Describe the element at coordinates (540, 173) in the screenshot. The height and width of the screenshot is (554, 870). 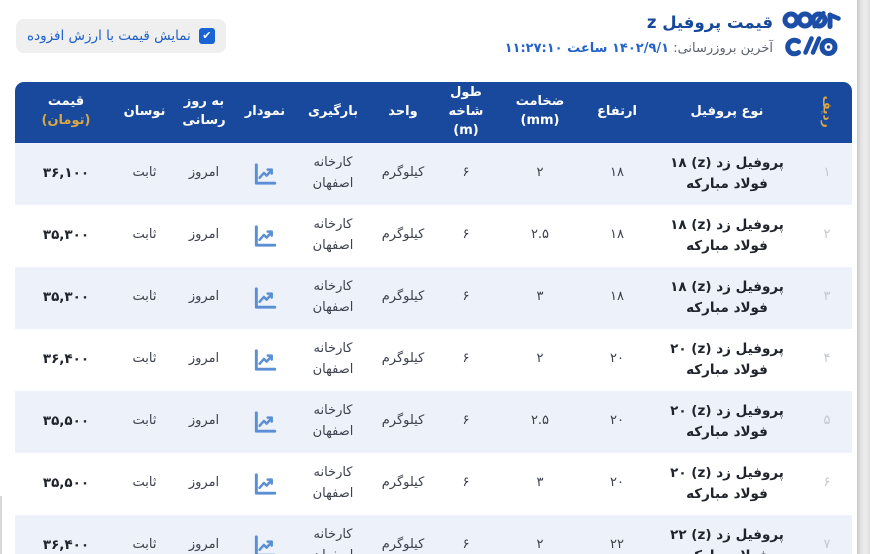
I see `thickness-cell: ۲` at that location.